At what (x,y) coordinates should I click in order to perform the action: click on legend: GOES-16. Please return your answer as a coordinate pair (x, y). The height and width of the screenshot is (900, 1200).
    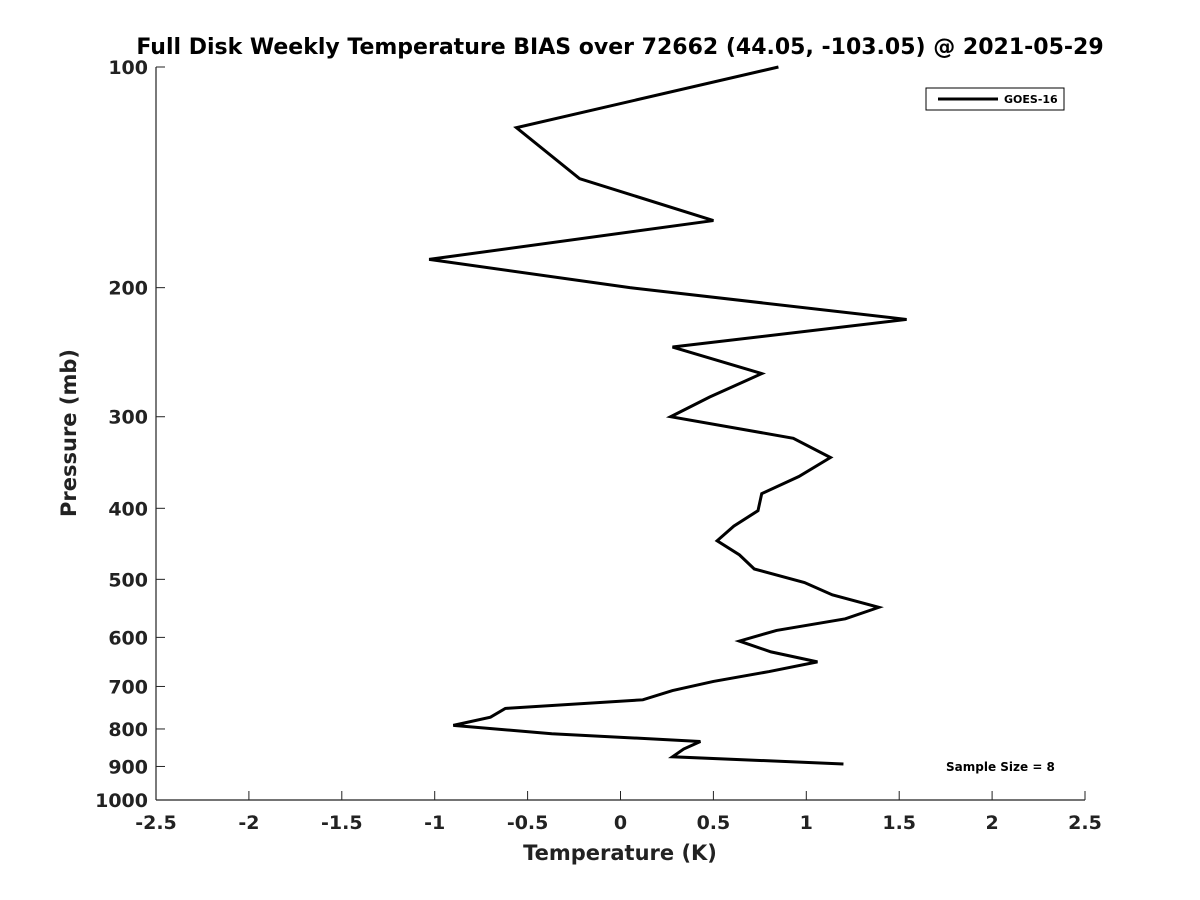
    Looking at the image, I should click on (995, 99).